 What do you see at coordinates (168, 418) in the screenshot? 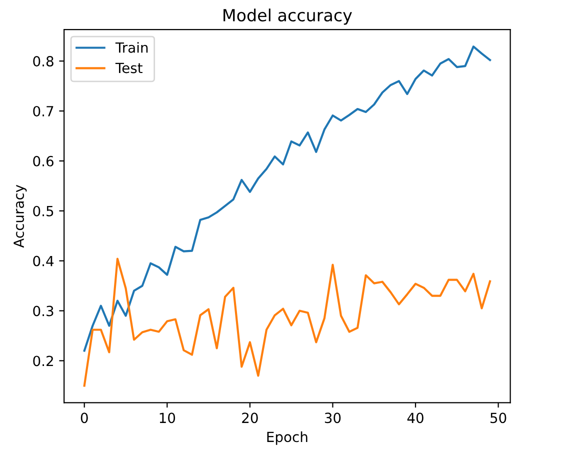
I see `x-tick-label: 10` at bounding box center [168, 418].